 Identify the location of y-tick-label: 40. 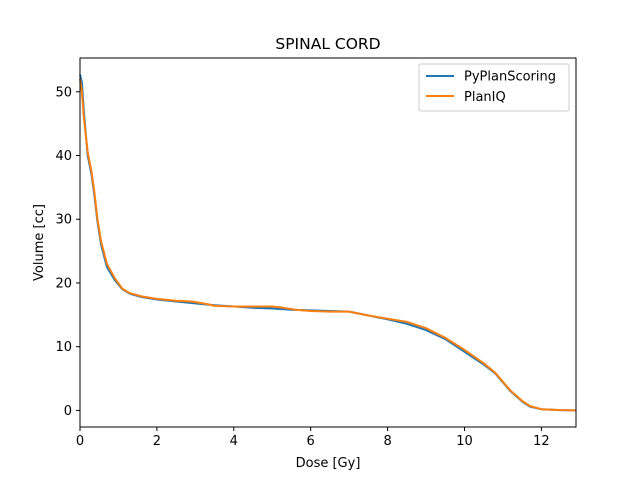
(63, 156).